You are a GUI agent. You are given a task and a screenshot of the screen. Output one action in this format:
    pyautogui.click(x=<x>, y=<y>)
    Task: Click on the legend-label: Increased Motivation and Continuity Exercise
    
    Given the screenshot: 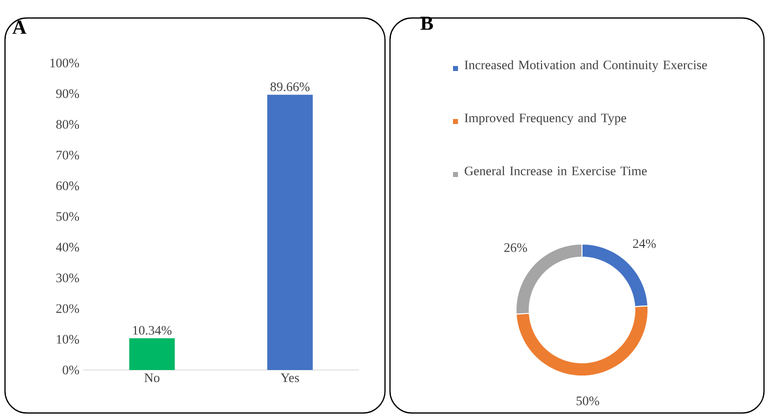 What is the action you would take?
    pyautogui.click(x=585, y=66)
    